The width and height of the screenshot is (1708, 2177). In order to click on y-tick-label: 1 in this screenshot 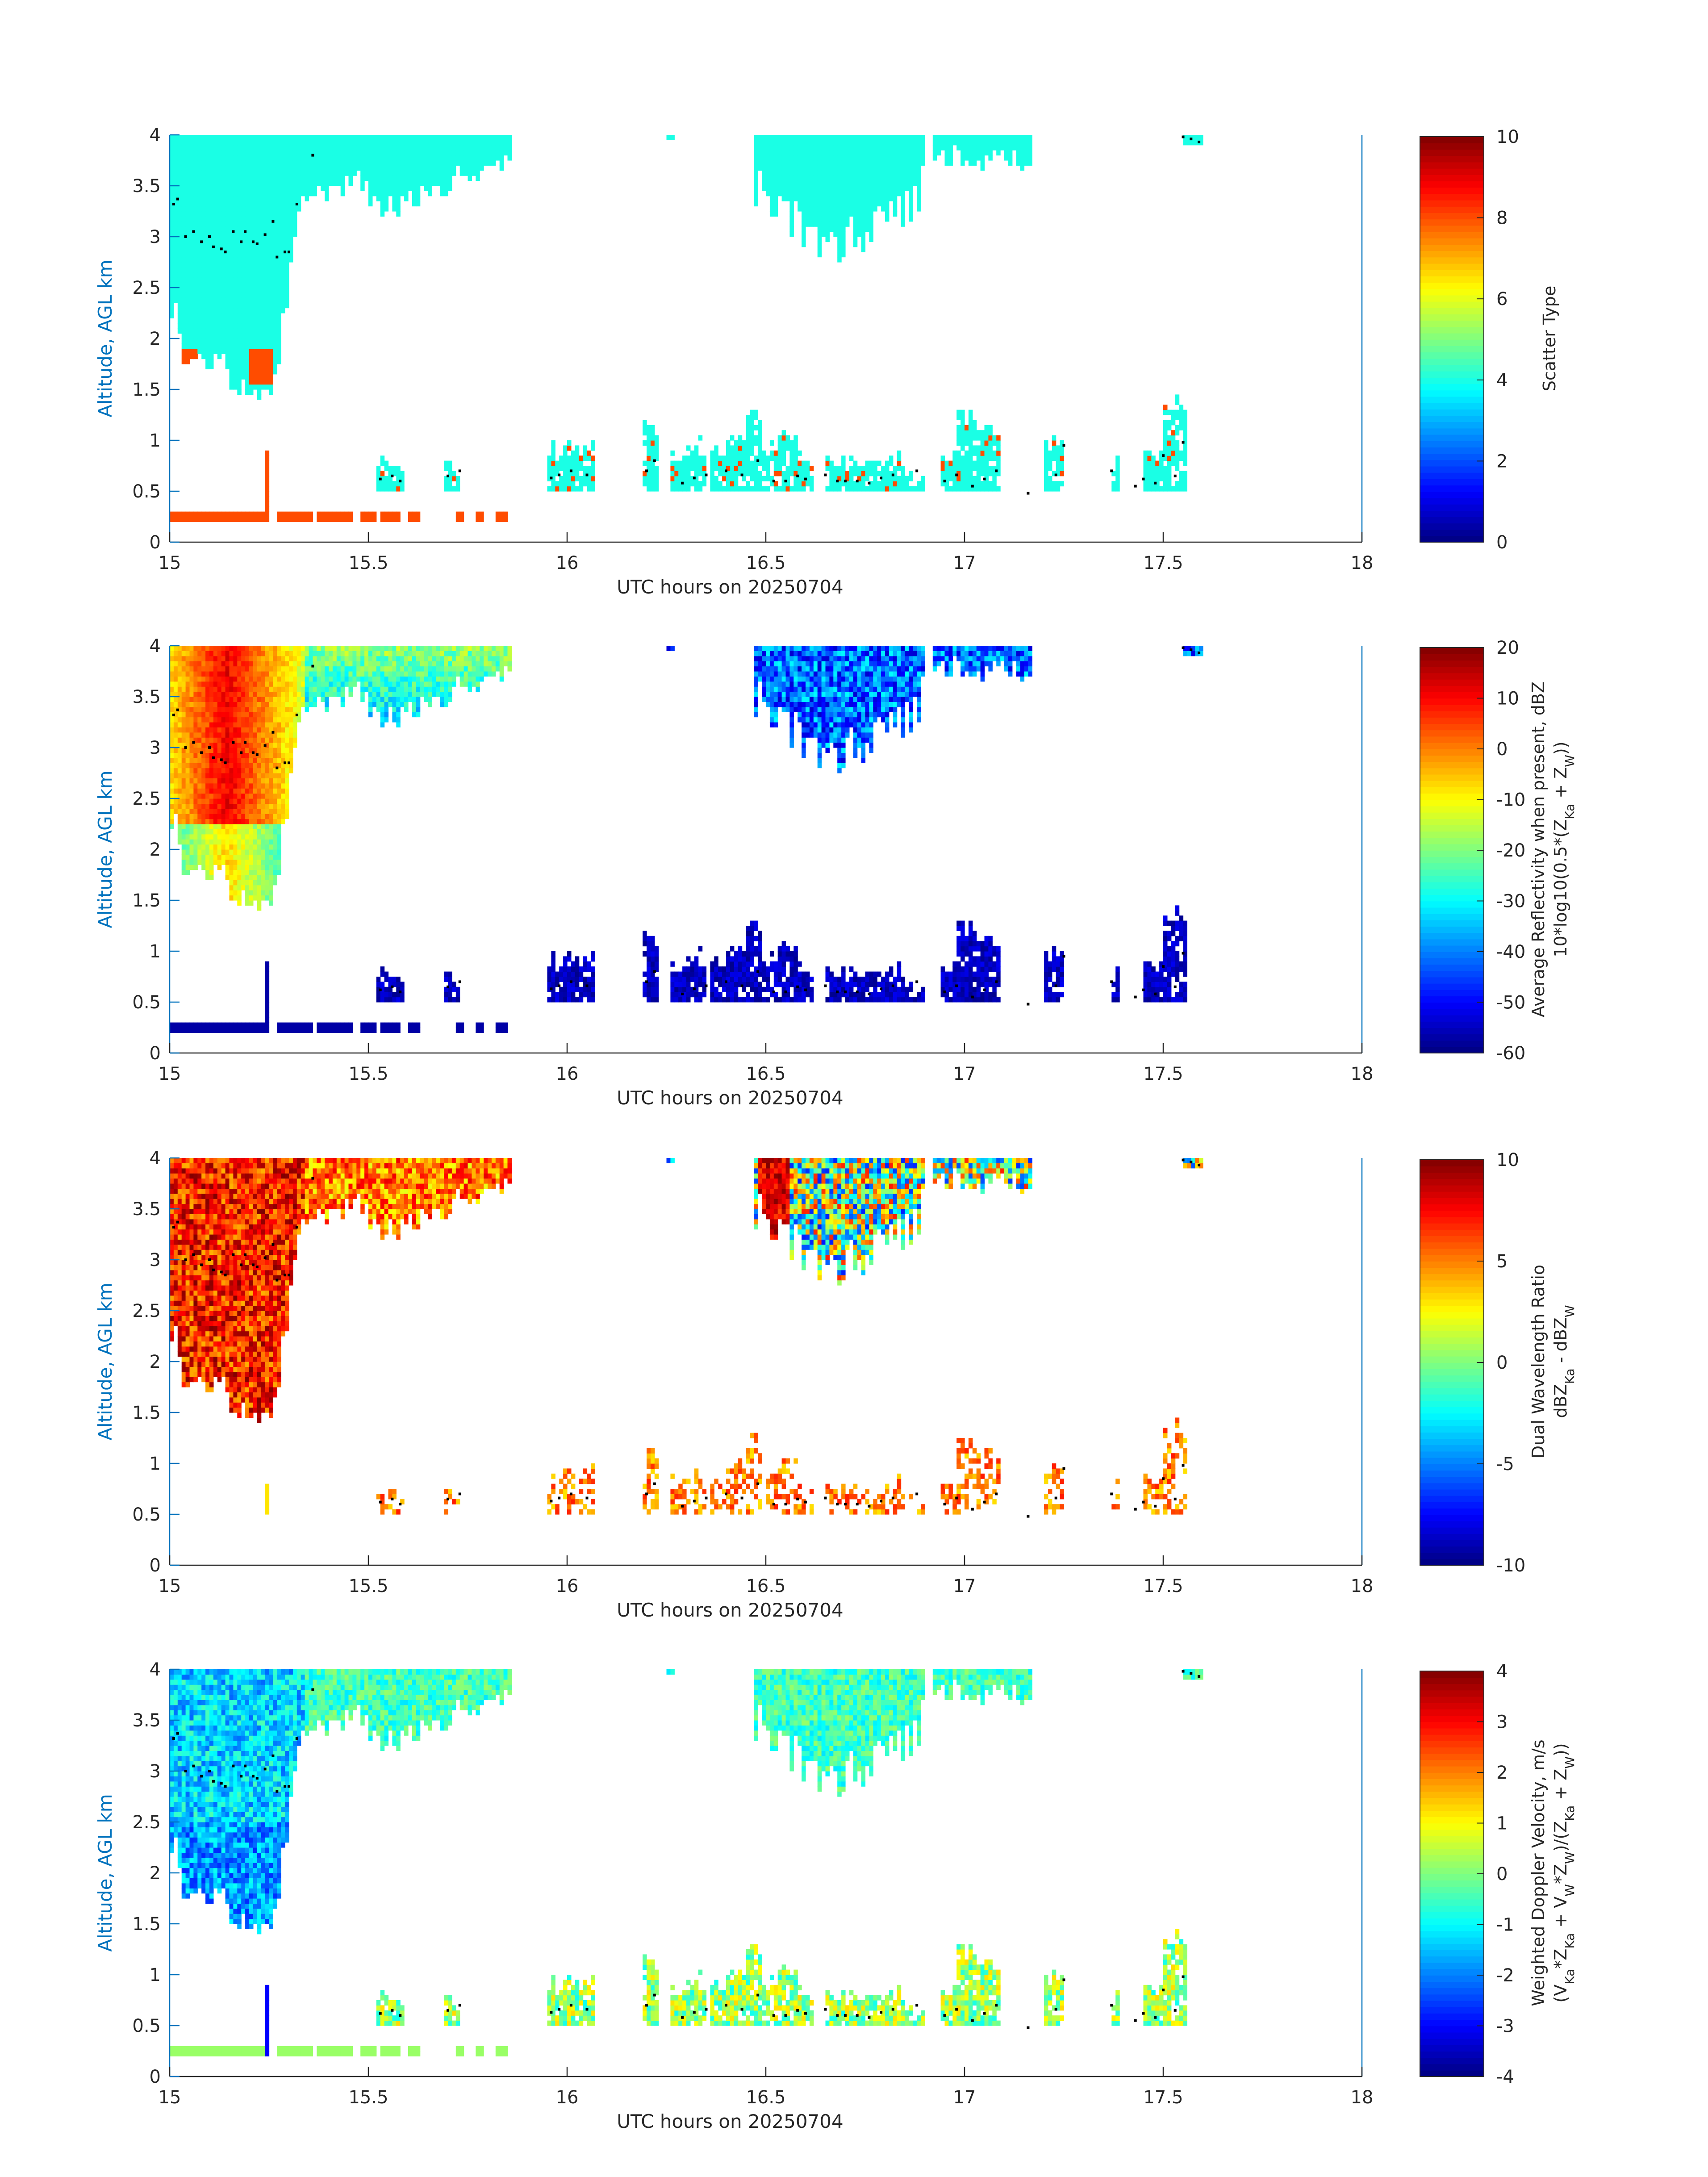, I will do `click(155, 440)`.